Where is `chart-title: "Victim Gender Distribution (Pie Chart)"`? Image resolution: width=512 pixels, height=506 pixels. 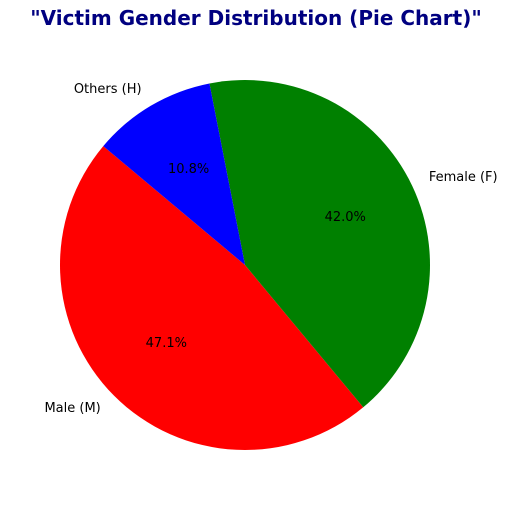 chart-title: "Victim Gender Distribution (Pie Chart)" is located at coordinates (256, 18).